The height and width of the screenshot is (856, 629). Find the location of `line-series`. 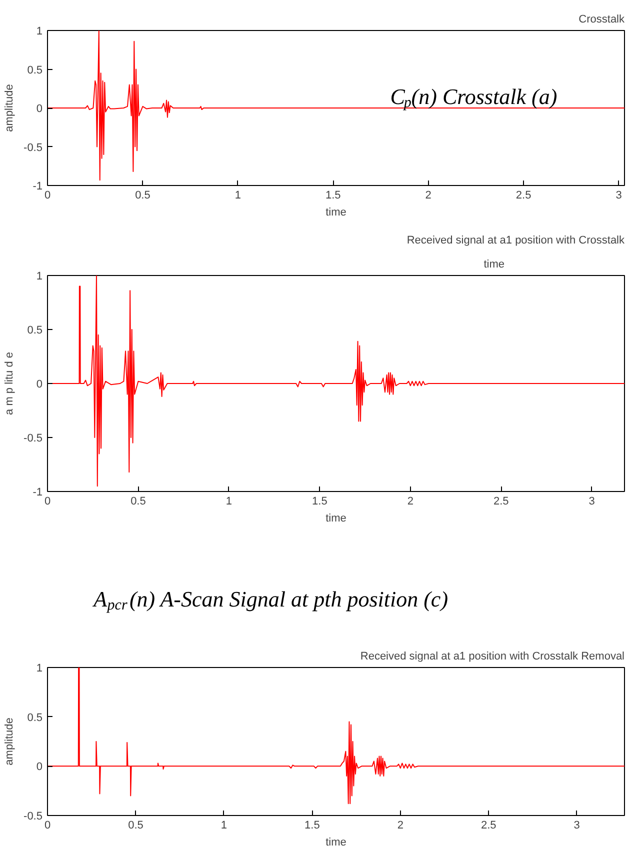

line-series is located at coordinates (336, 736).